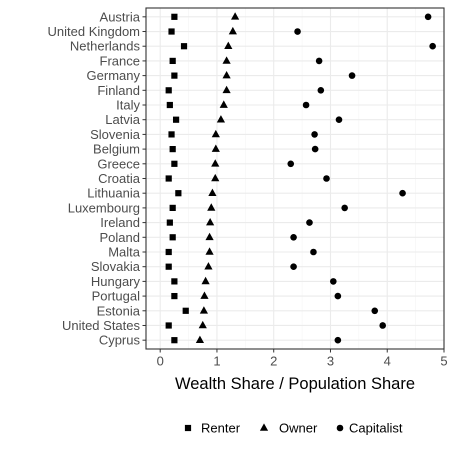 The height and width of the screenshot is (454, 454). Describe the element at coordinates (119, 178) in the screenshot. I see `y-tick-label: Croatia` at that location.